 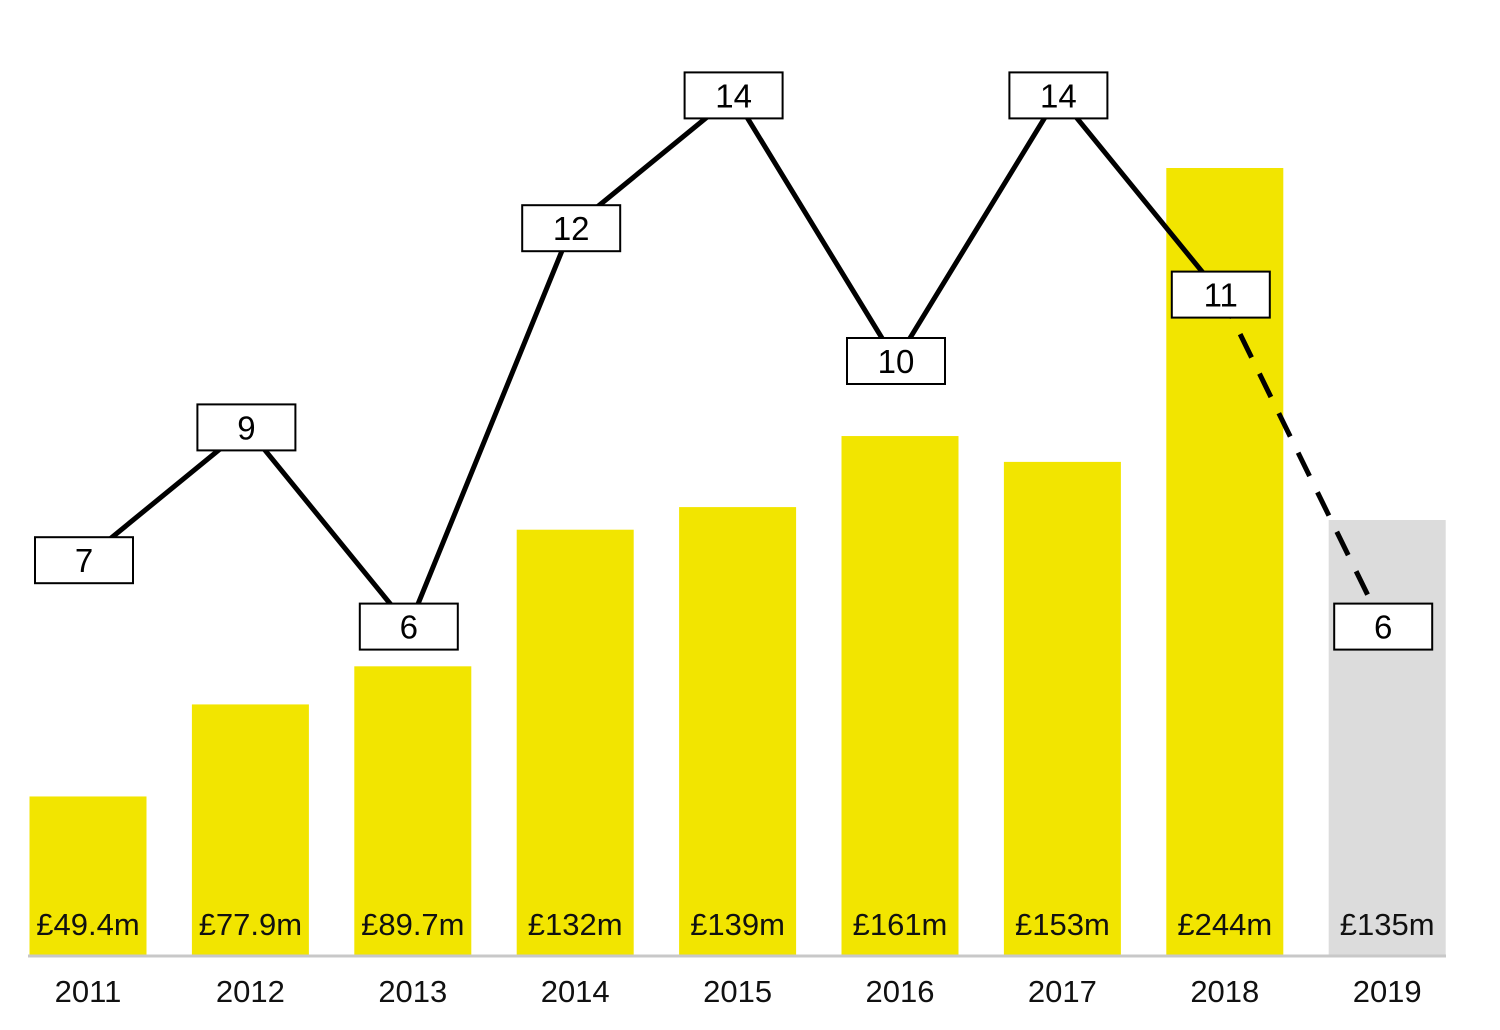 What do you see at coordinates (1387, 738) in the screenshot?
I see `bar-2019` at bounding box center [1387, 738].